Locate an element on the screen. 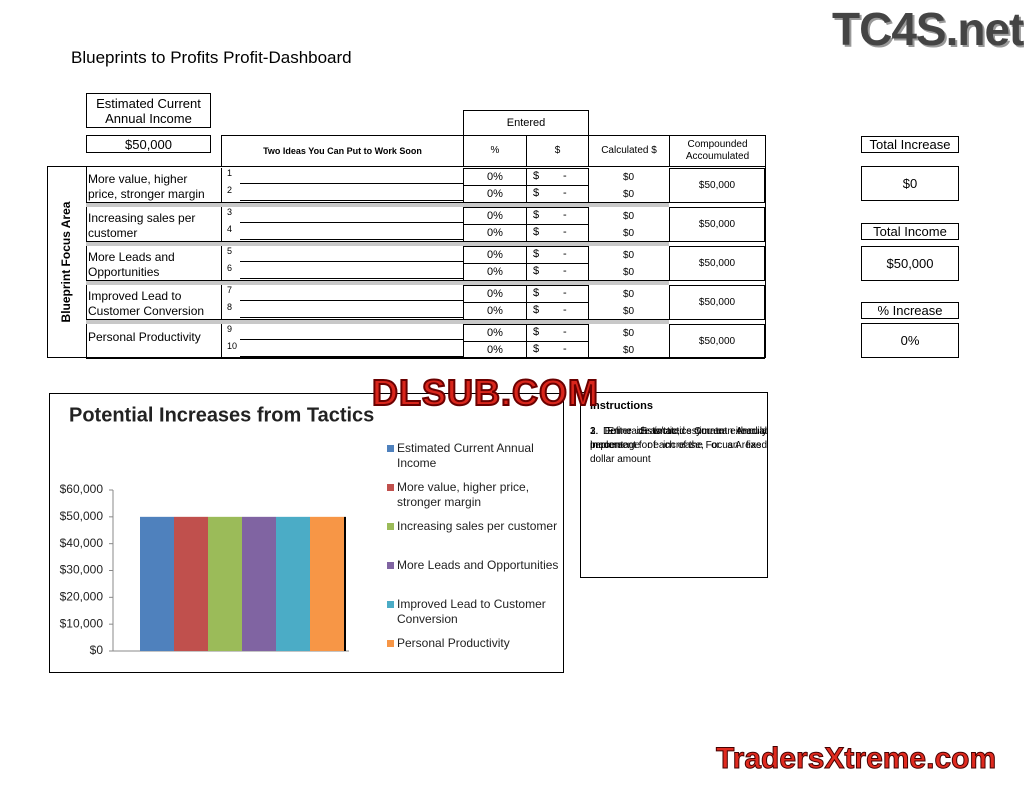  income-label: Estimated Current Annual Income is located at coordinates (148, 110).